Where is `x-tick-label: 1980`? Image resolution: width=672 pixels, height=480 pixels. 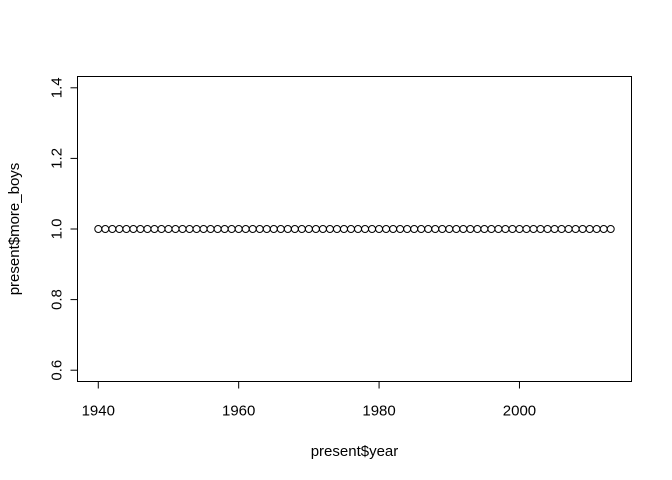
x-tick-label: 1980 is located at coordinates (378, 411).